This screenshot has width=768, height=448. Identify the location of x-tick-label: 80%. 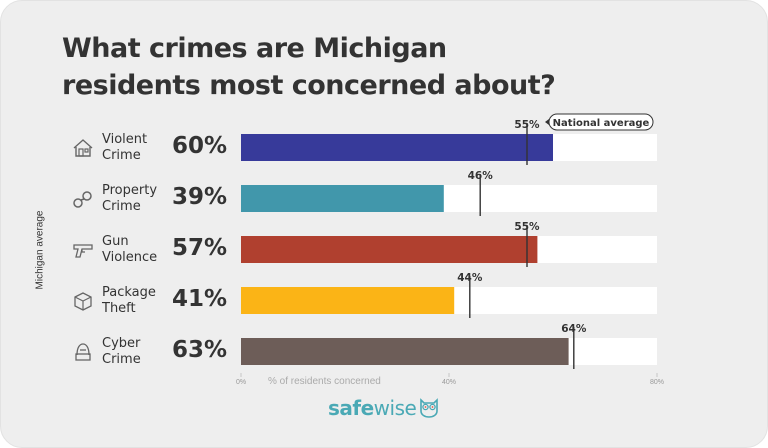
(657, 382).